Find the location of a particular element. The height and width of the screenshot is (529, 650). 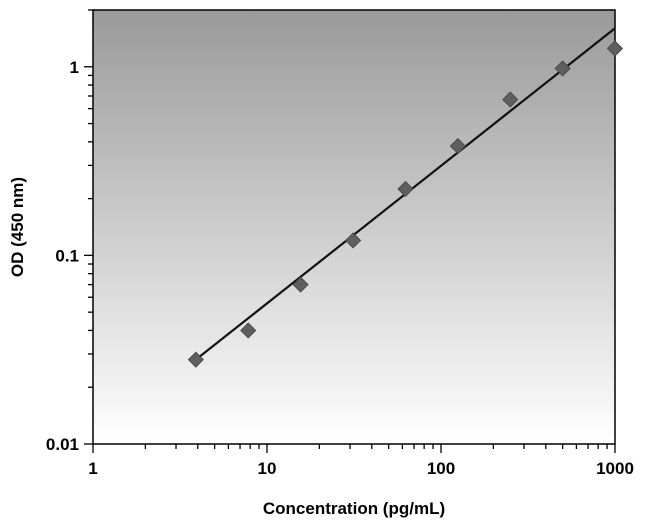

x-axis-title: Concentration (pg/mL) is located at coordinates (354, 508).